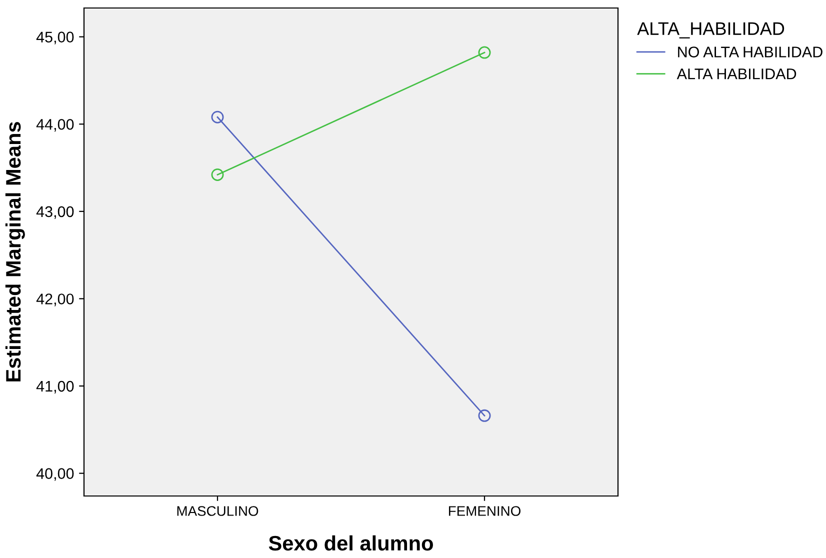 The width and height of the screenshot is (826, 558). Describe the element at coordinates (55, 125) in the screenshot. I see `y-tick-label: 44,00` at that location.